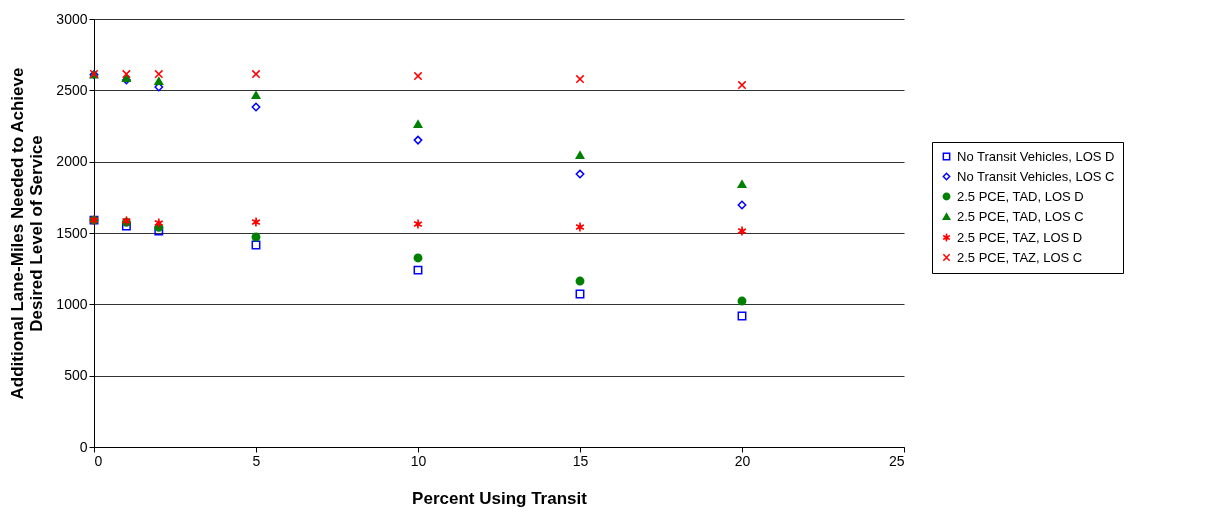 Image resolution: width=1215 pixels, height=521 pixels. I want to click on x-tick-label: 20, so click(742, 460).